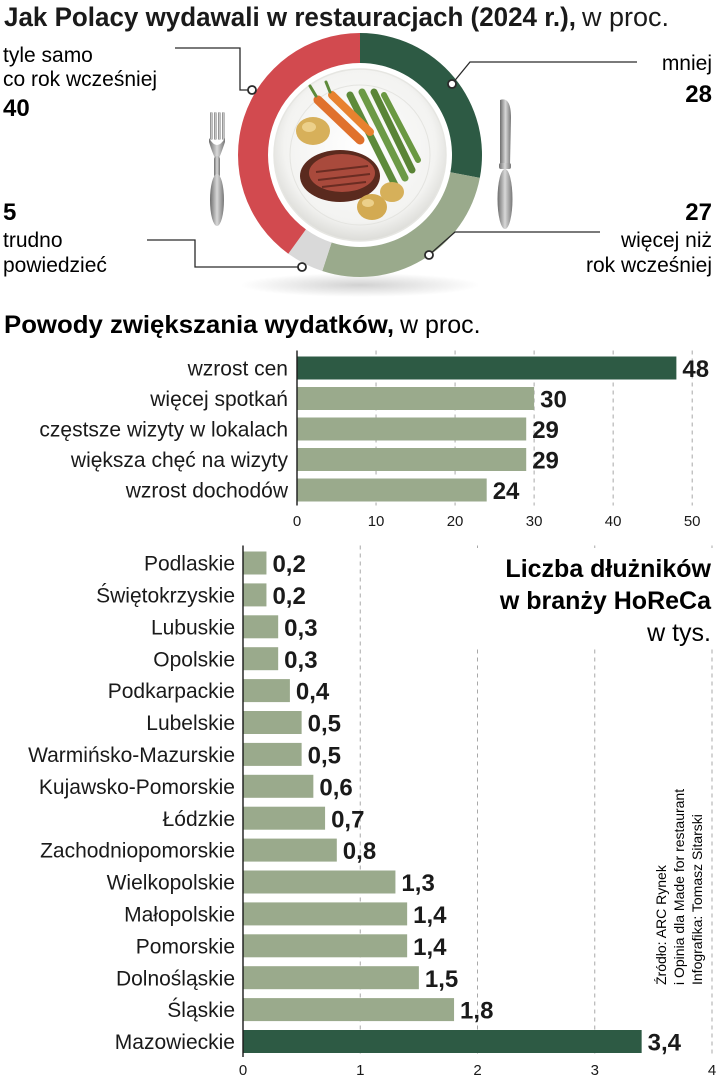 This screenshot has width=717, height=1080. Describe the element at coordinates (595, 1070) in the screenshot. I see `x-tick-label: 3` at that location.